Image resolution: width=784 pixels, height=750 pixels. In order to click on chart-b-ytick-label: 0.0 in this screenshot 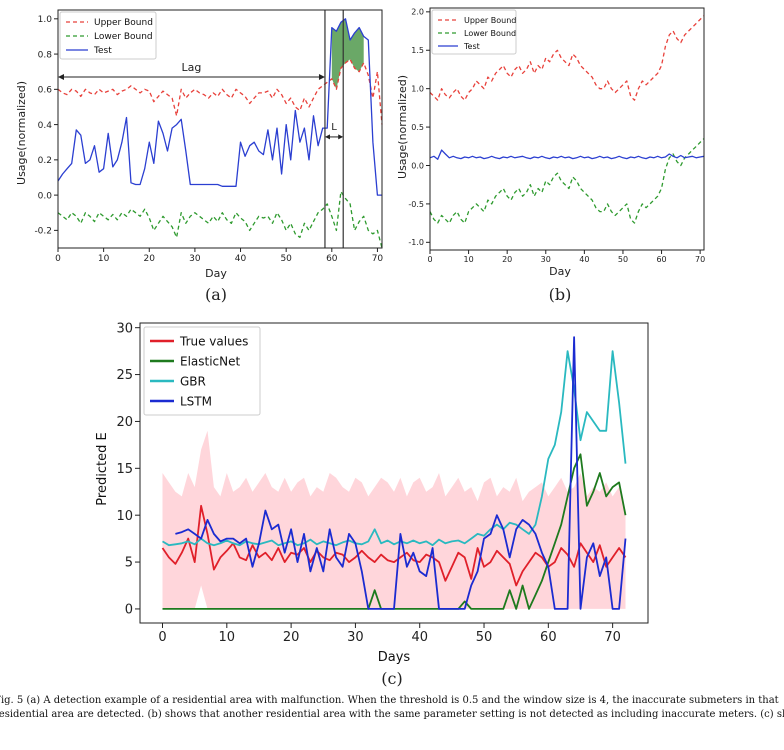, I will do `click(417, 165)`.